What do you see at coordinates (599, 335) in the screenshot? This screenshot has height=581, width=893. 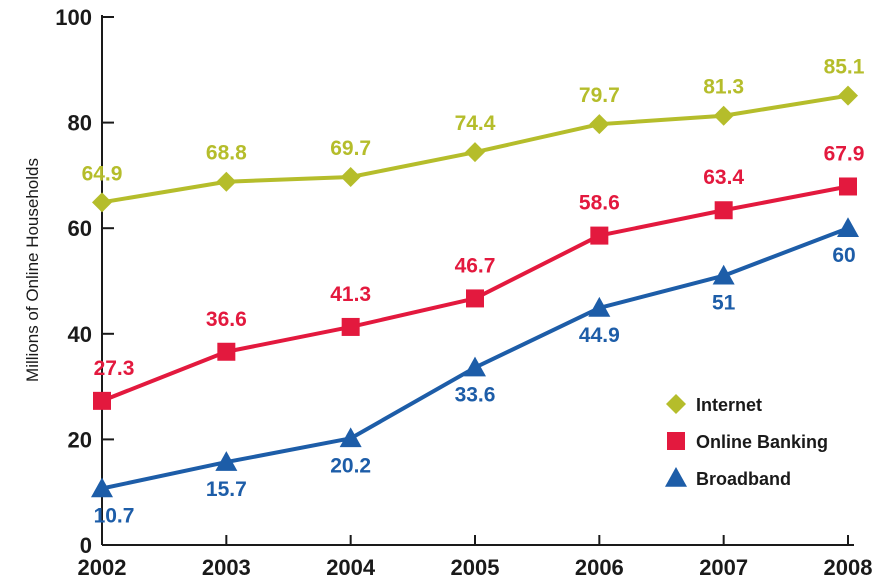 I see `data-label: 44.9` at bounding box center [599, 335].